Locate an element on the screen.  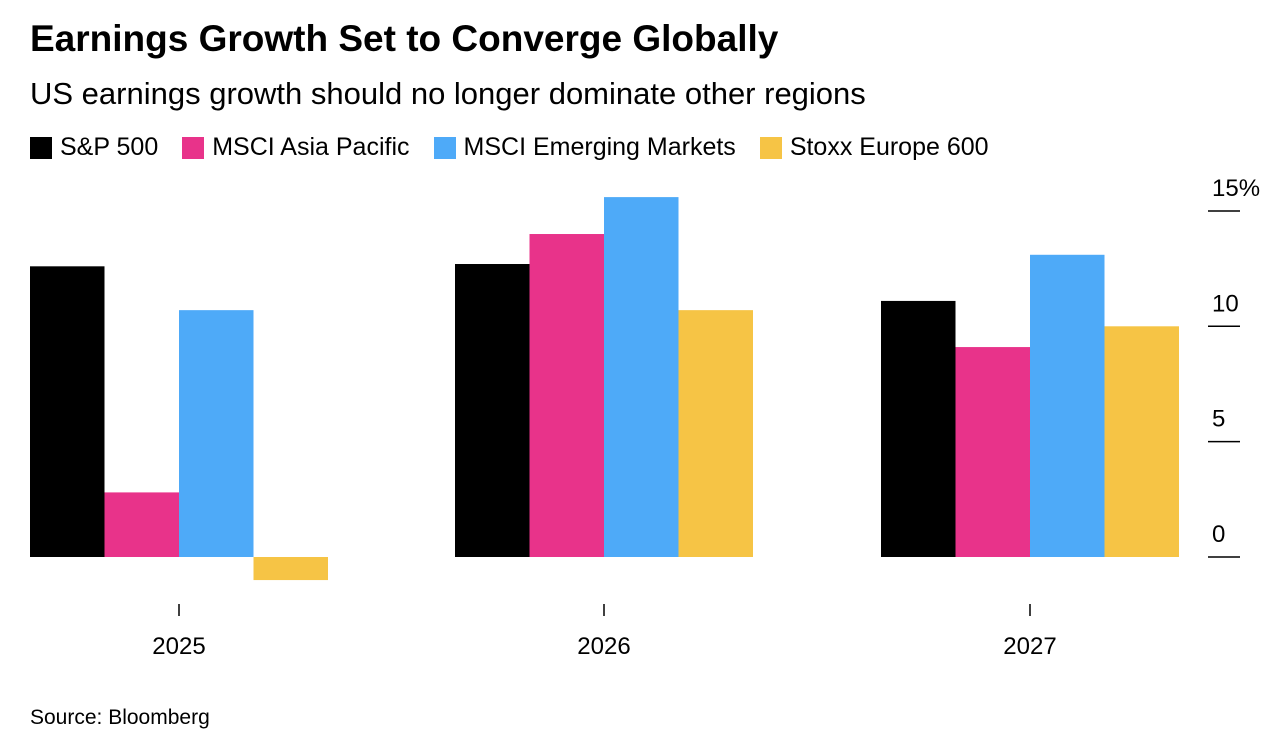
legend-label: MSCI Asia Pacific is located at coordinates (311, 147).